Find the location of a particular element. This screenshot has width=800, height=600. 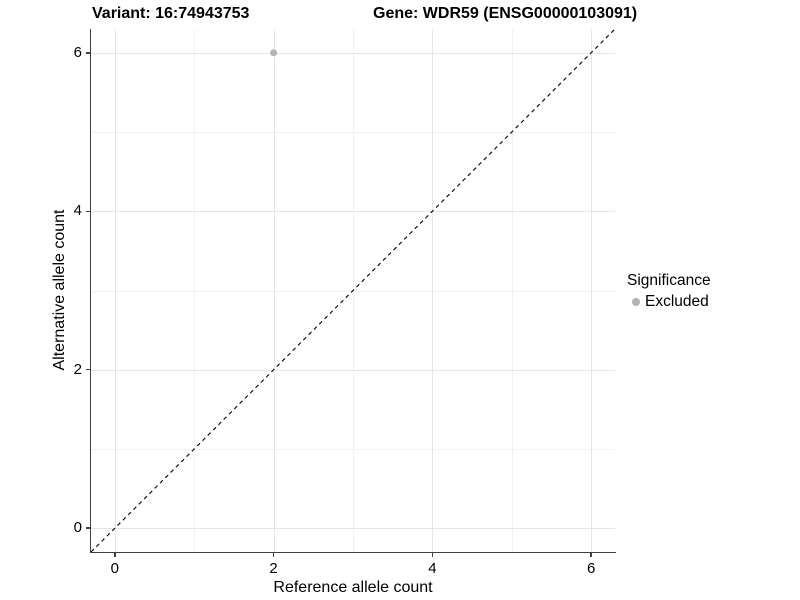

x-axis-line is located at coordinates (352, 552).